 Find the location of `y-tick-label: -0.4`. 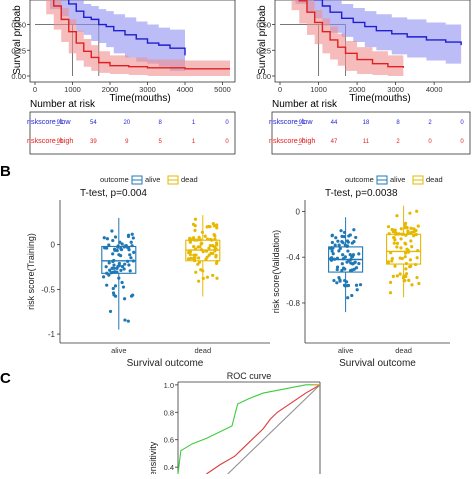

y-tick-label: -0.4 is located at coordinates (293, 257).